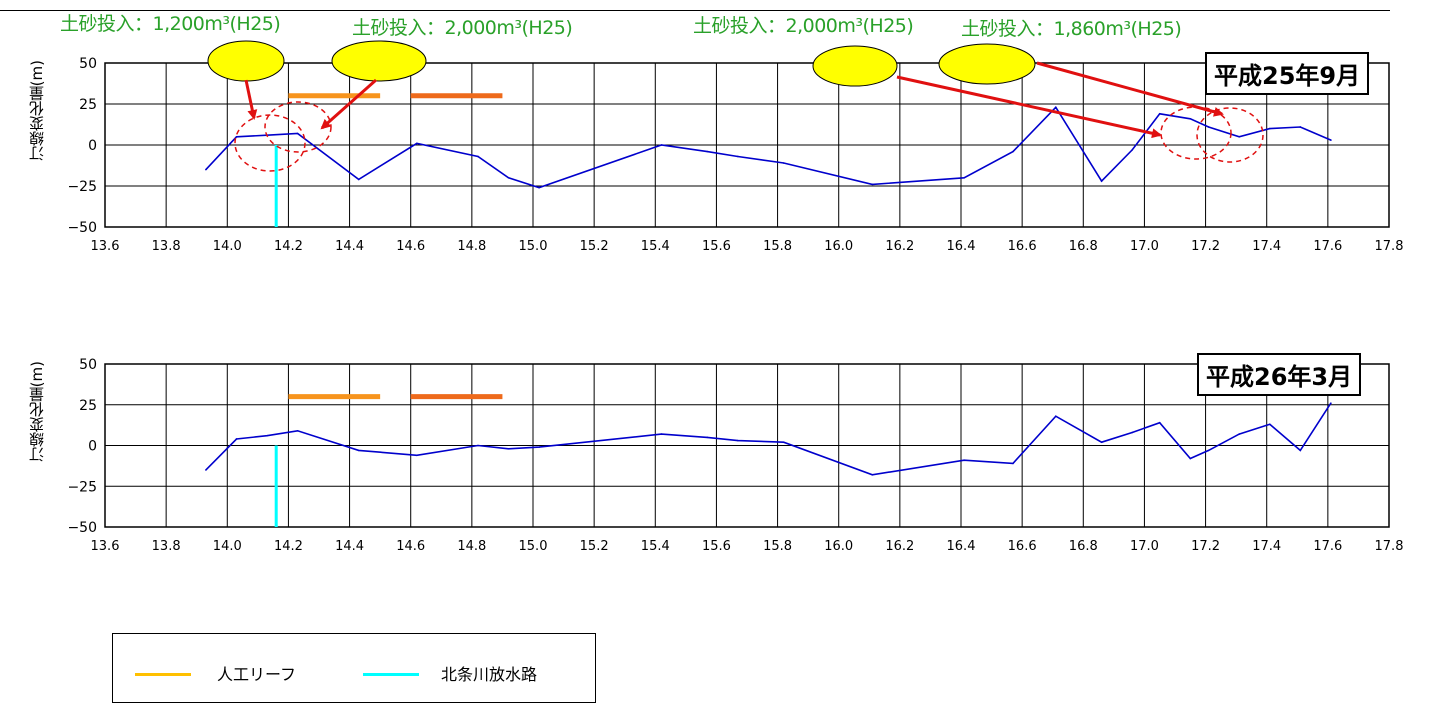  Describe the element at coordinates (349, 246) in the screenshot. I see `x-tick-label: 14.4` at that location.